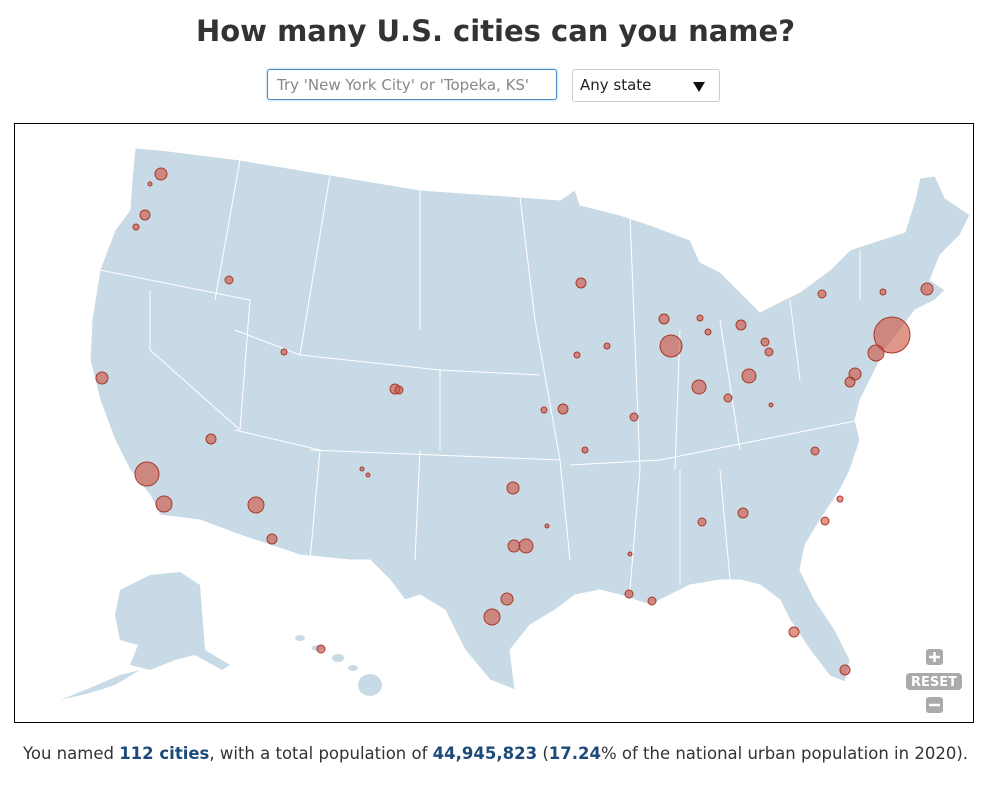  Describe the element at coordinates (934, 657) in the screenshot. I see `zoom-in-icon` at that location.